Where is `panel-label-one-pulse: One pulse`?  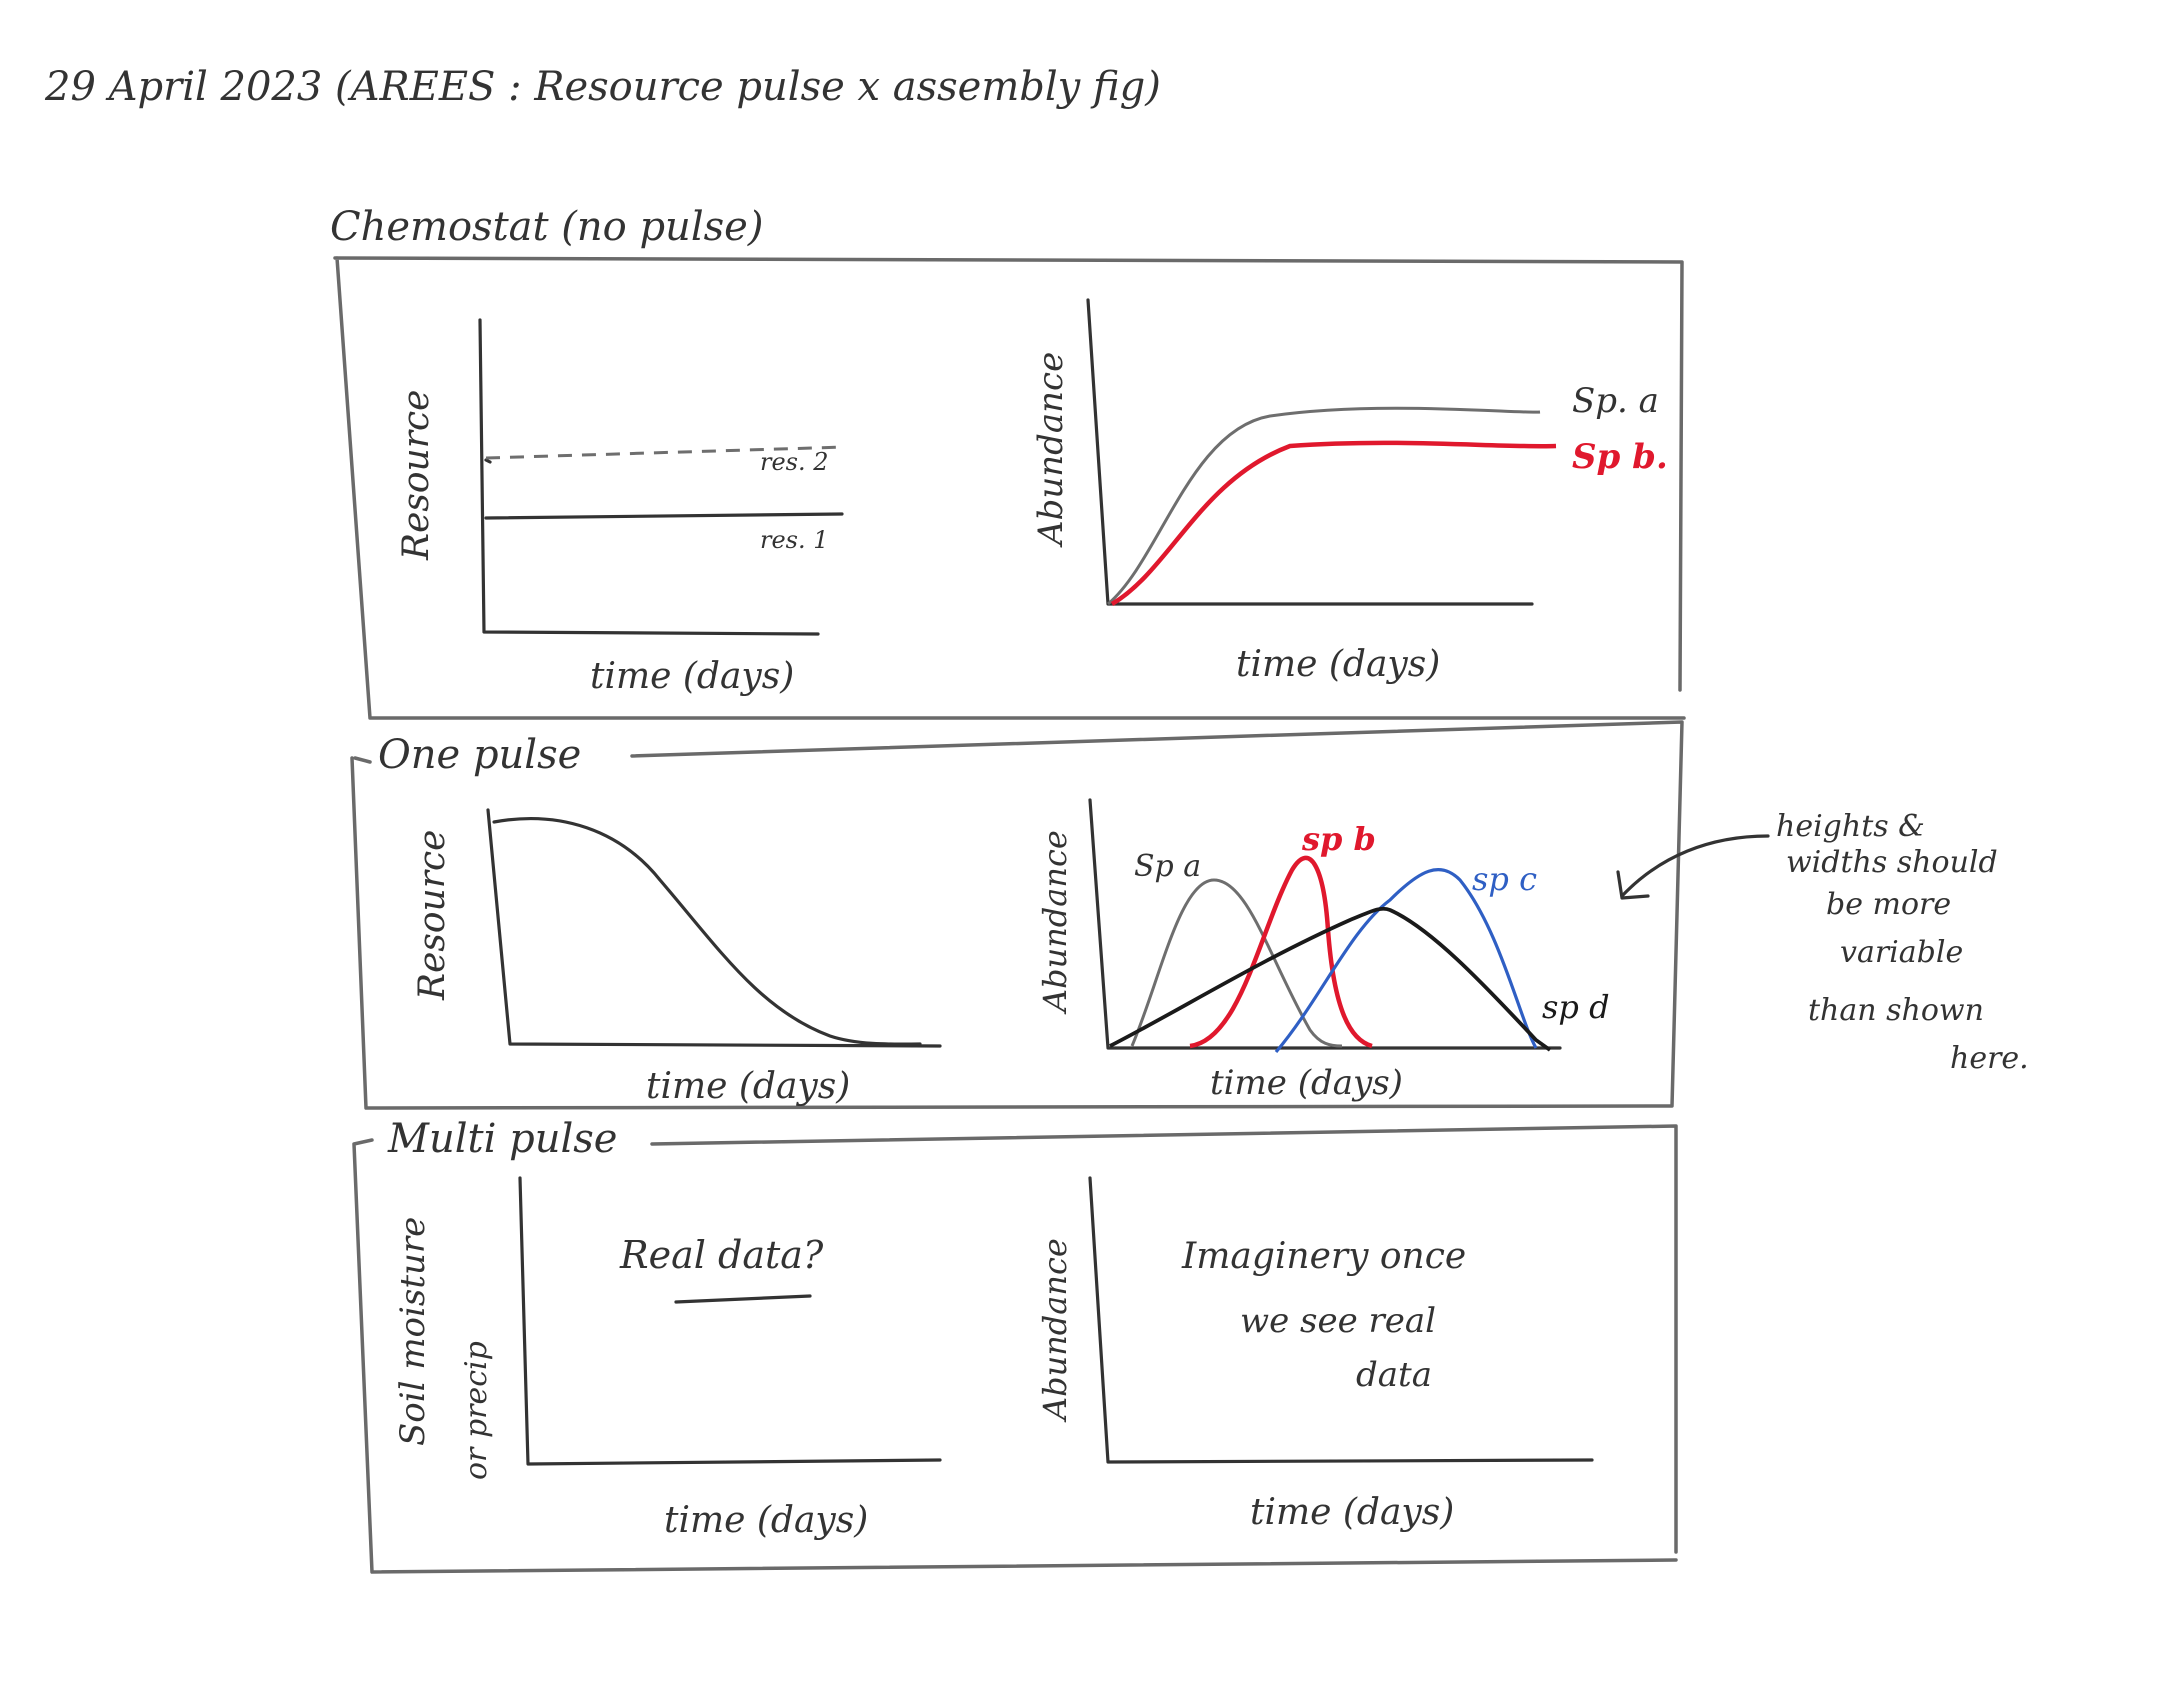 panel-label-one-pulse: One pulse is located at coordinates (479, 755).